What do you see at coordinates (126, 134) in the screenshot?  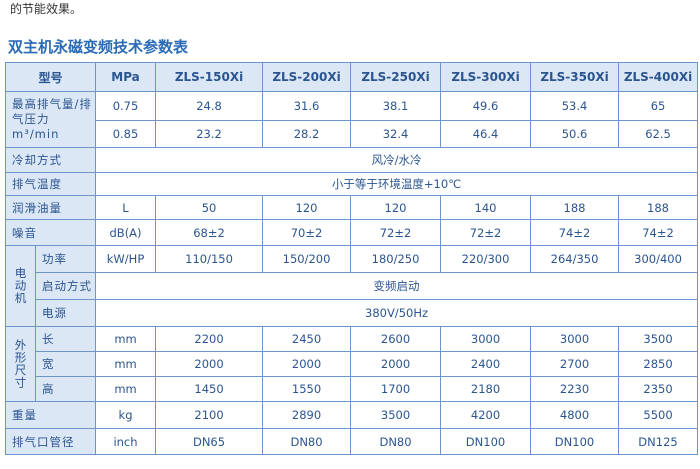 I see `cell: 0.85` at bounding box center [126, 134].